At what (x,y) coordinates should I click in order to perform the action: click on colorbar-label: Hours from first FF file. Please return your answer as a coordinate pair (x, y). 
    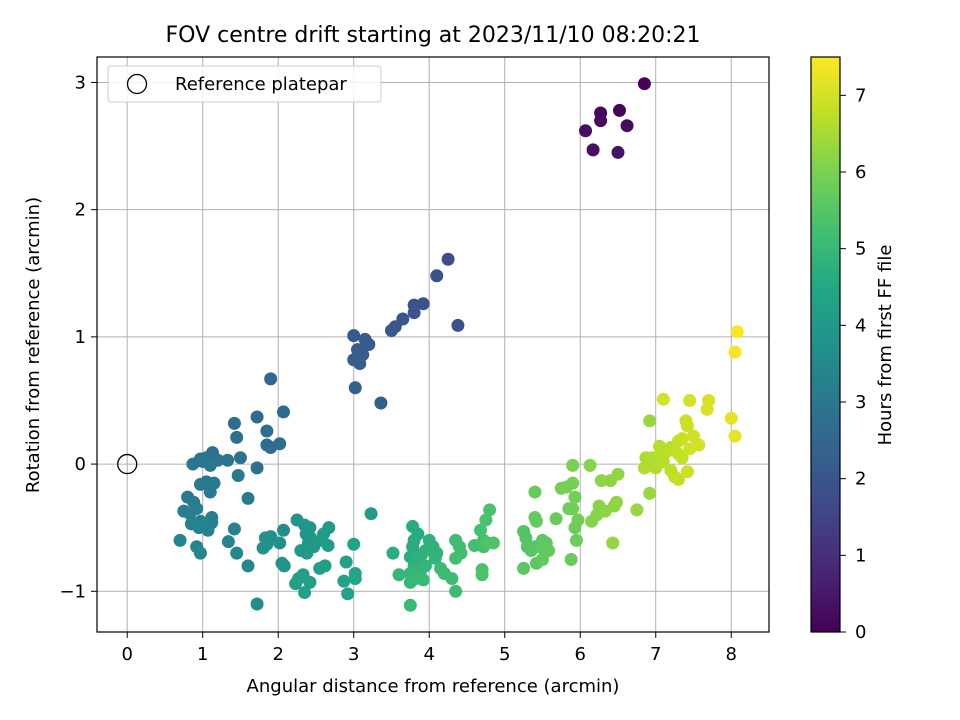
    Looking at the image, I should click on (885, 345).